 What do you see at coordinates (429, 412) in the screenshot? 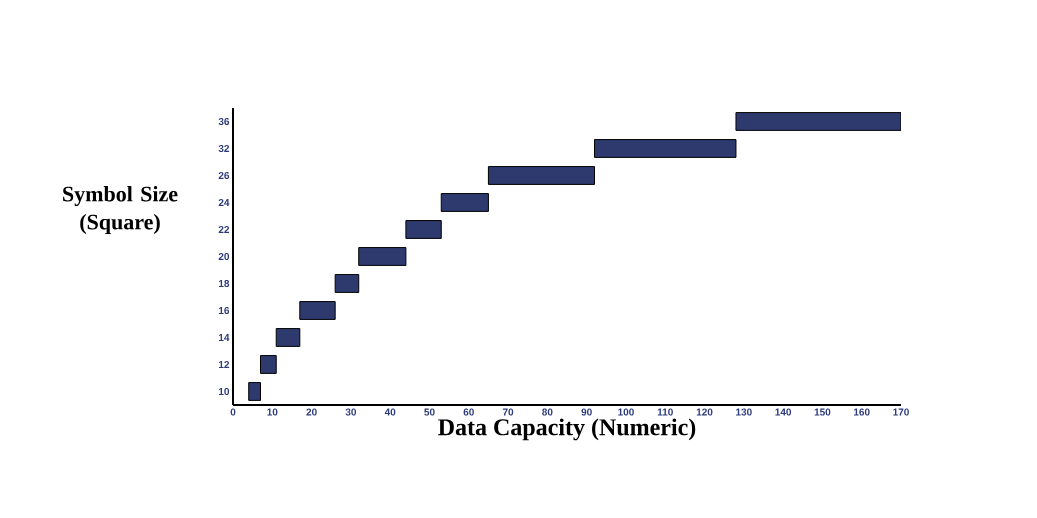
I see `x-tick-label: 50` at bounding box center [429, 412].